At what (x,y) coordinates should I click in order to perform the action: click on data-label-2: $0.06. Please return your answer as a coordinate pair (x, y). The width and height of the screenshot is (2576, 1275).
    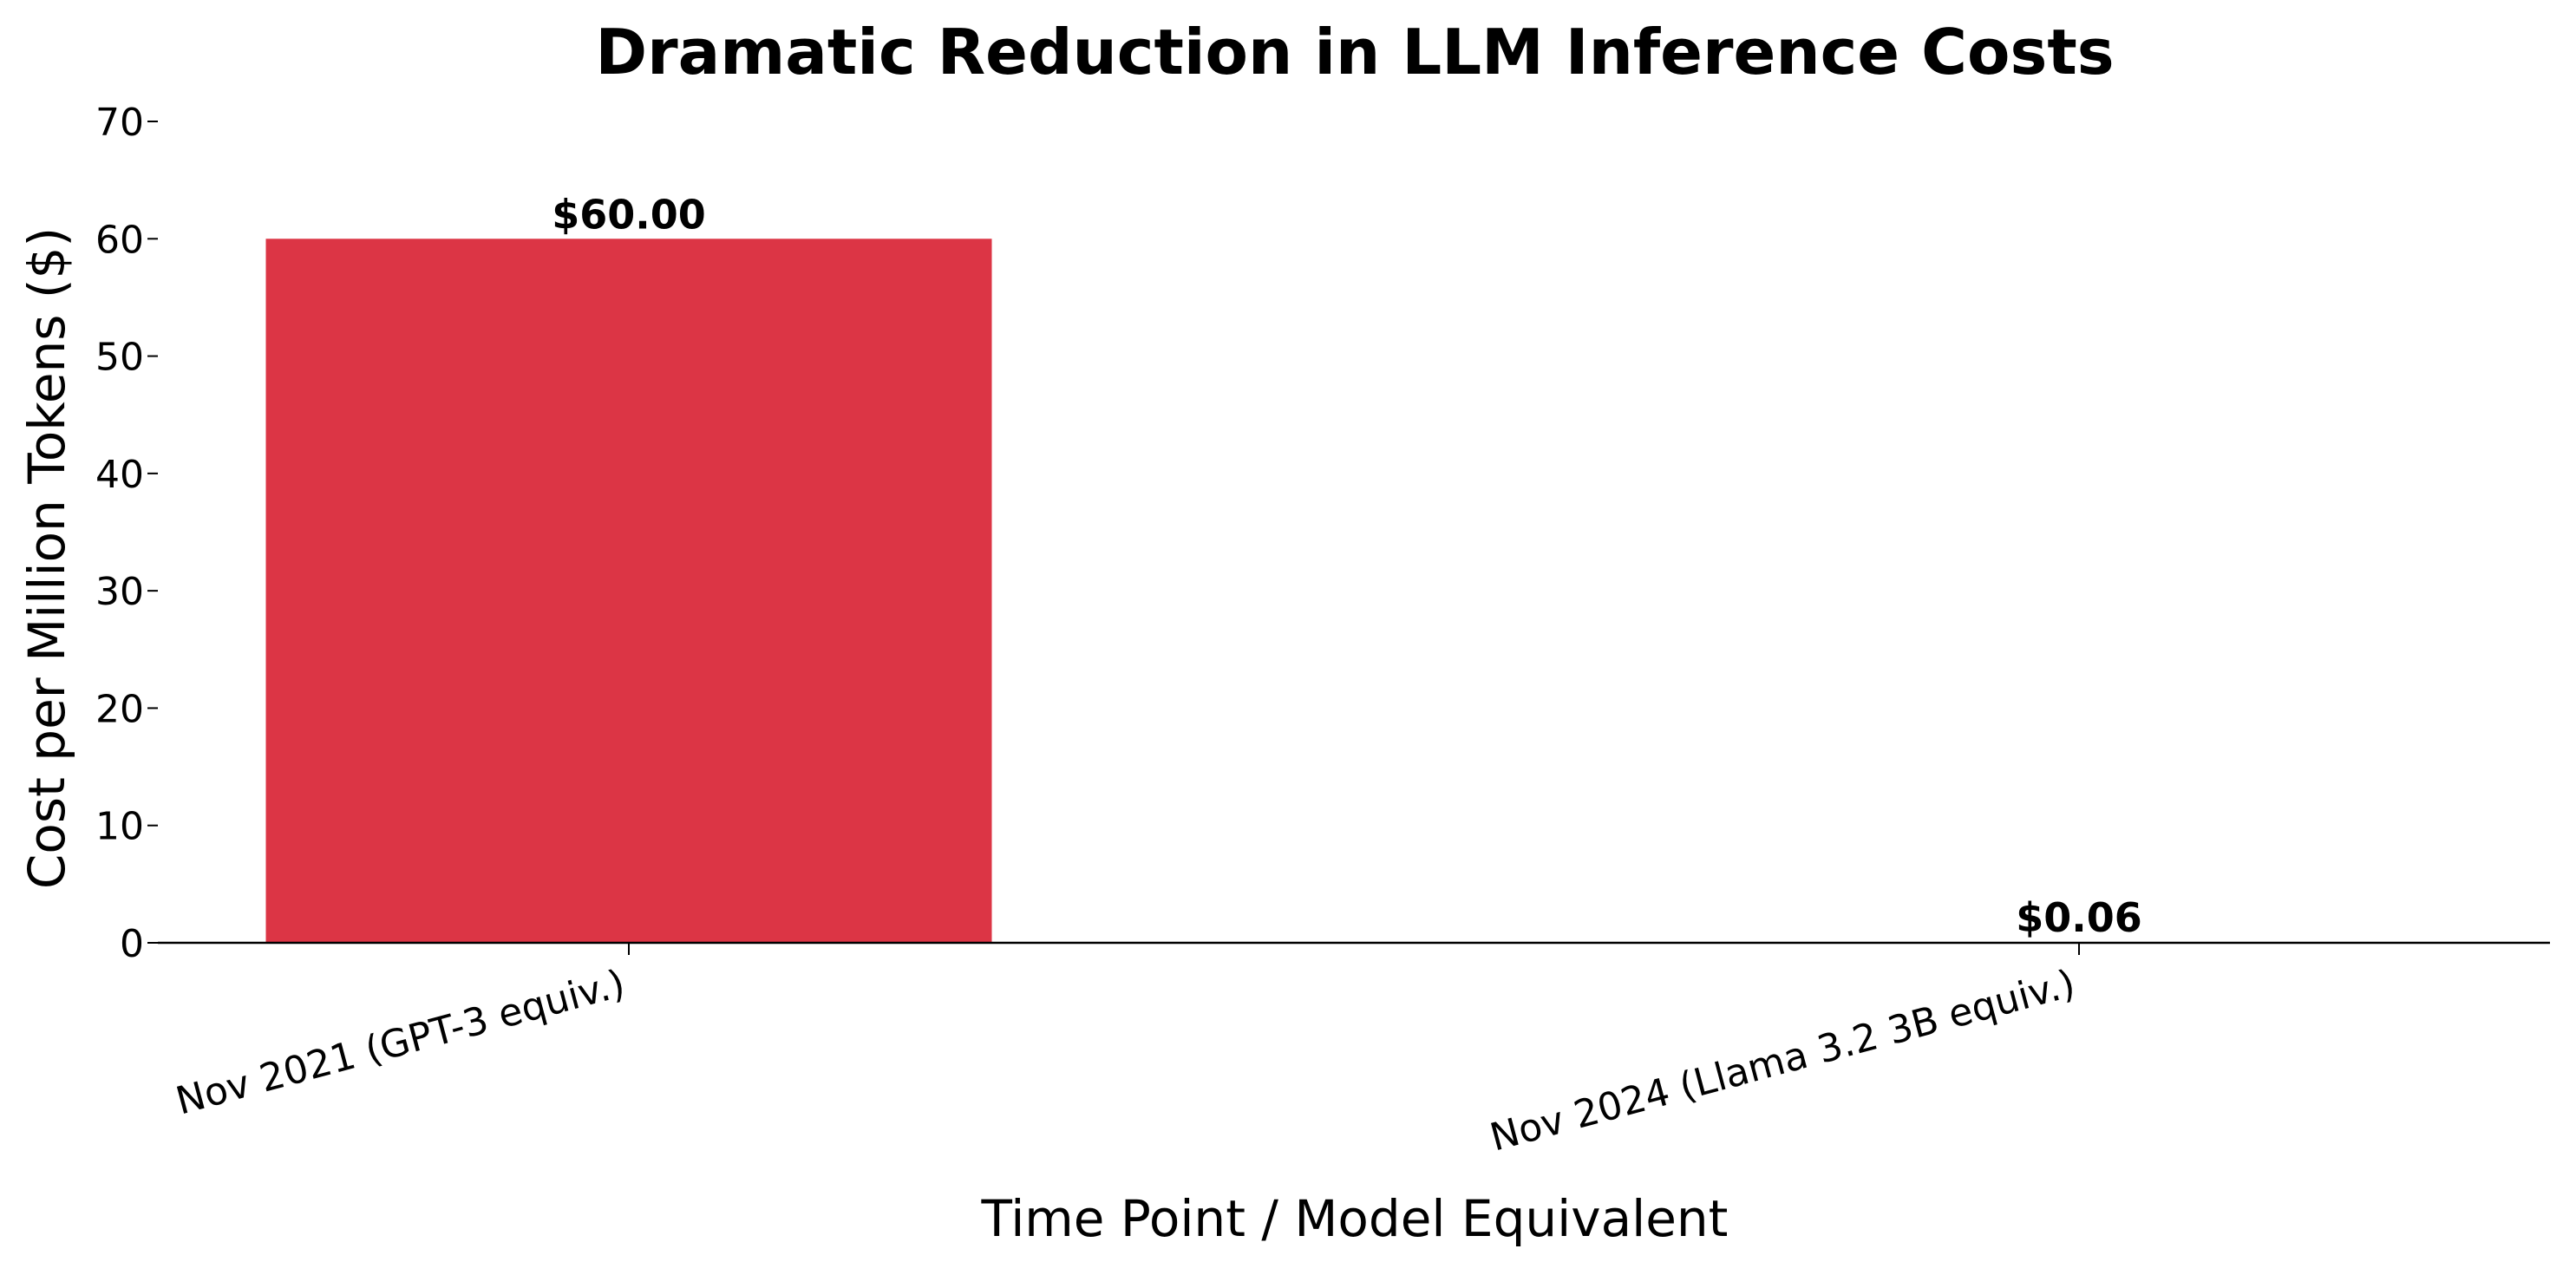
    Looking at the image, I should click on (2079, 917).